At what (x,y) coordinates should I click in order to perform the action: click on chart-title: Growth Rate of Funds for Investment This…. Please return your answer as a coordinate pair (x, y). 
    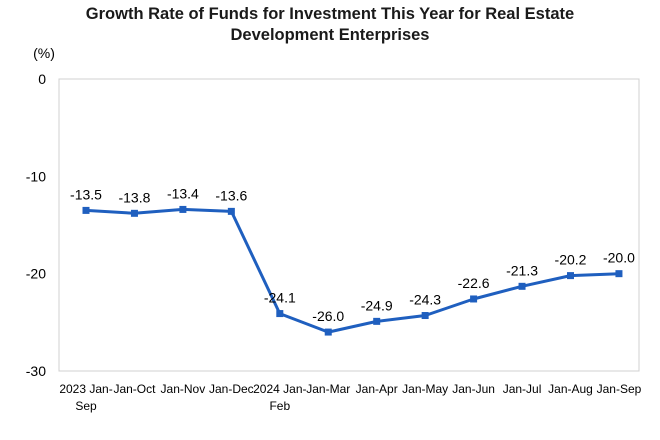
    Looking at the image, I should click on (330, 25).